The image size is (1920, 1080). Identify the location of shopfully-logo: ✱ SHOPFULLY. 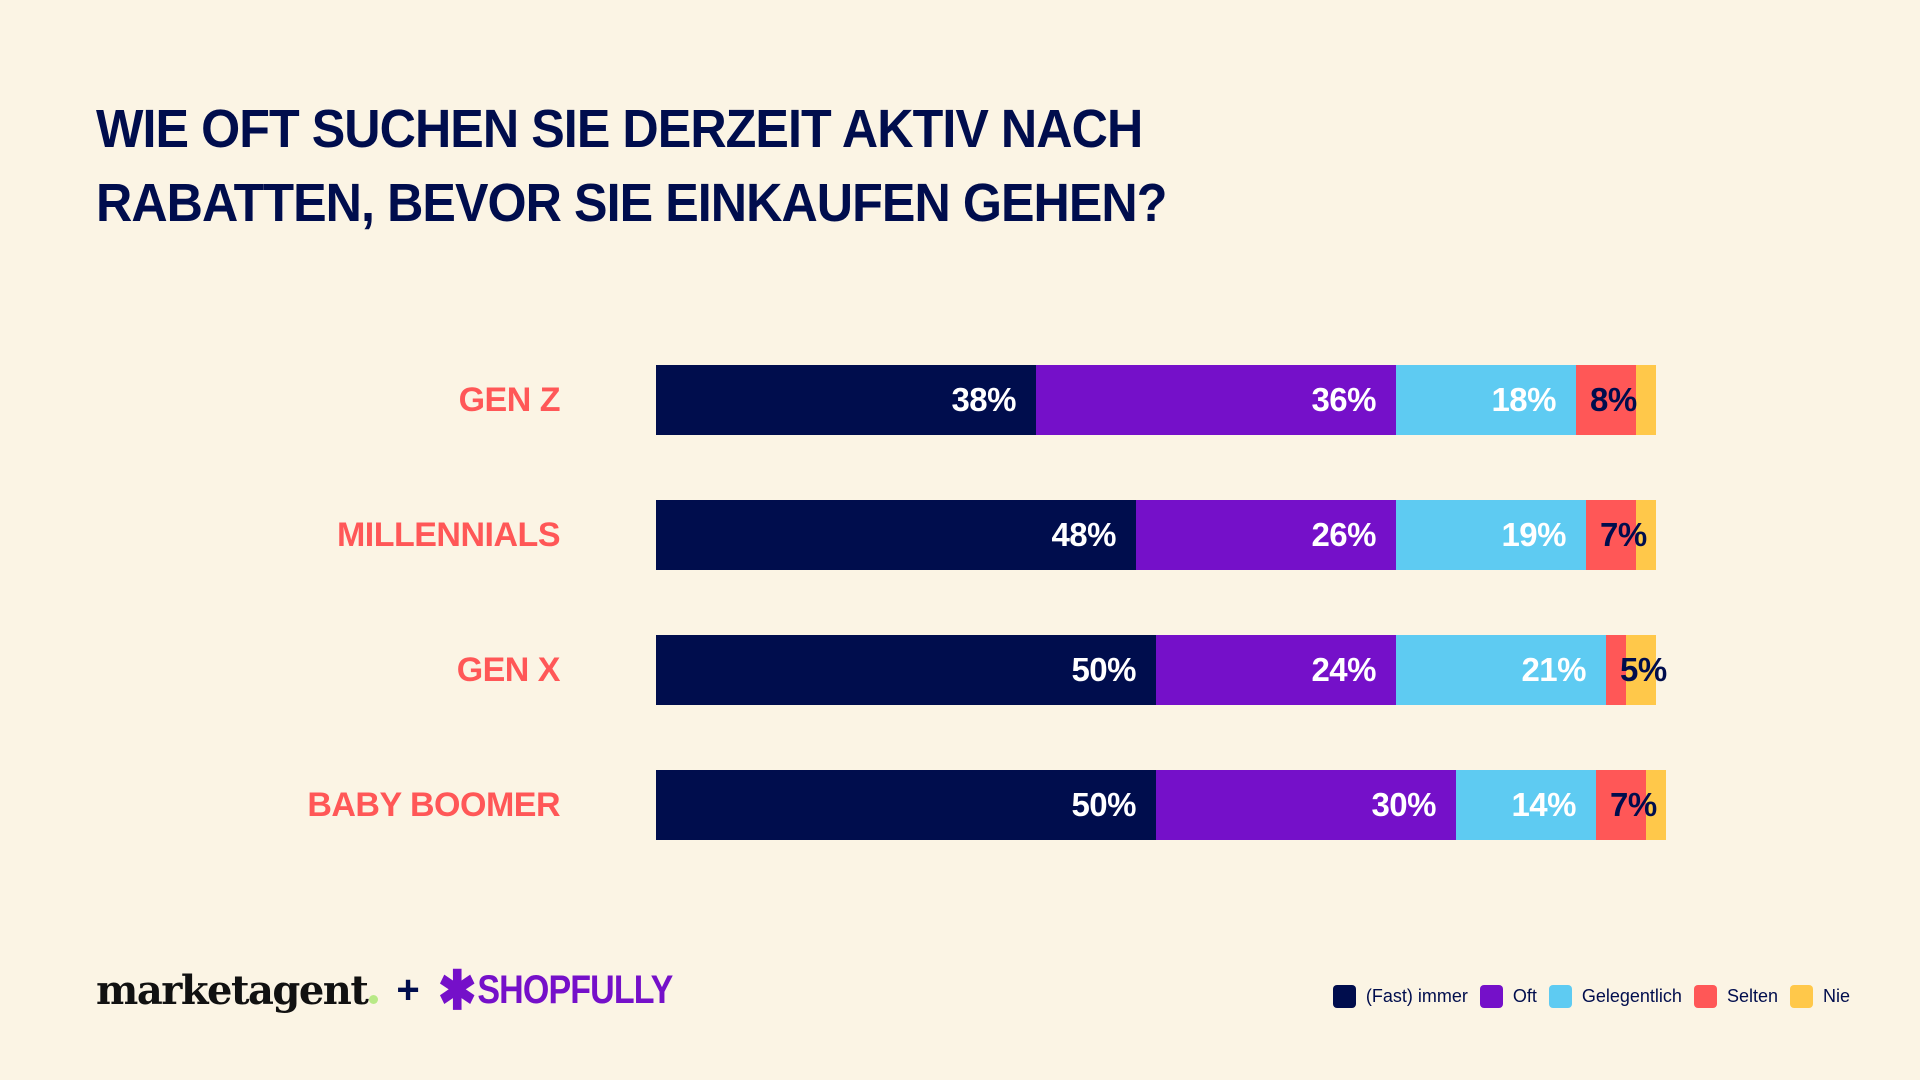
(555, 990).